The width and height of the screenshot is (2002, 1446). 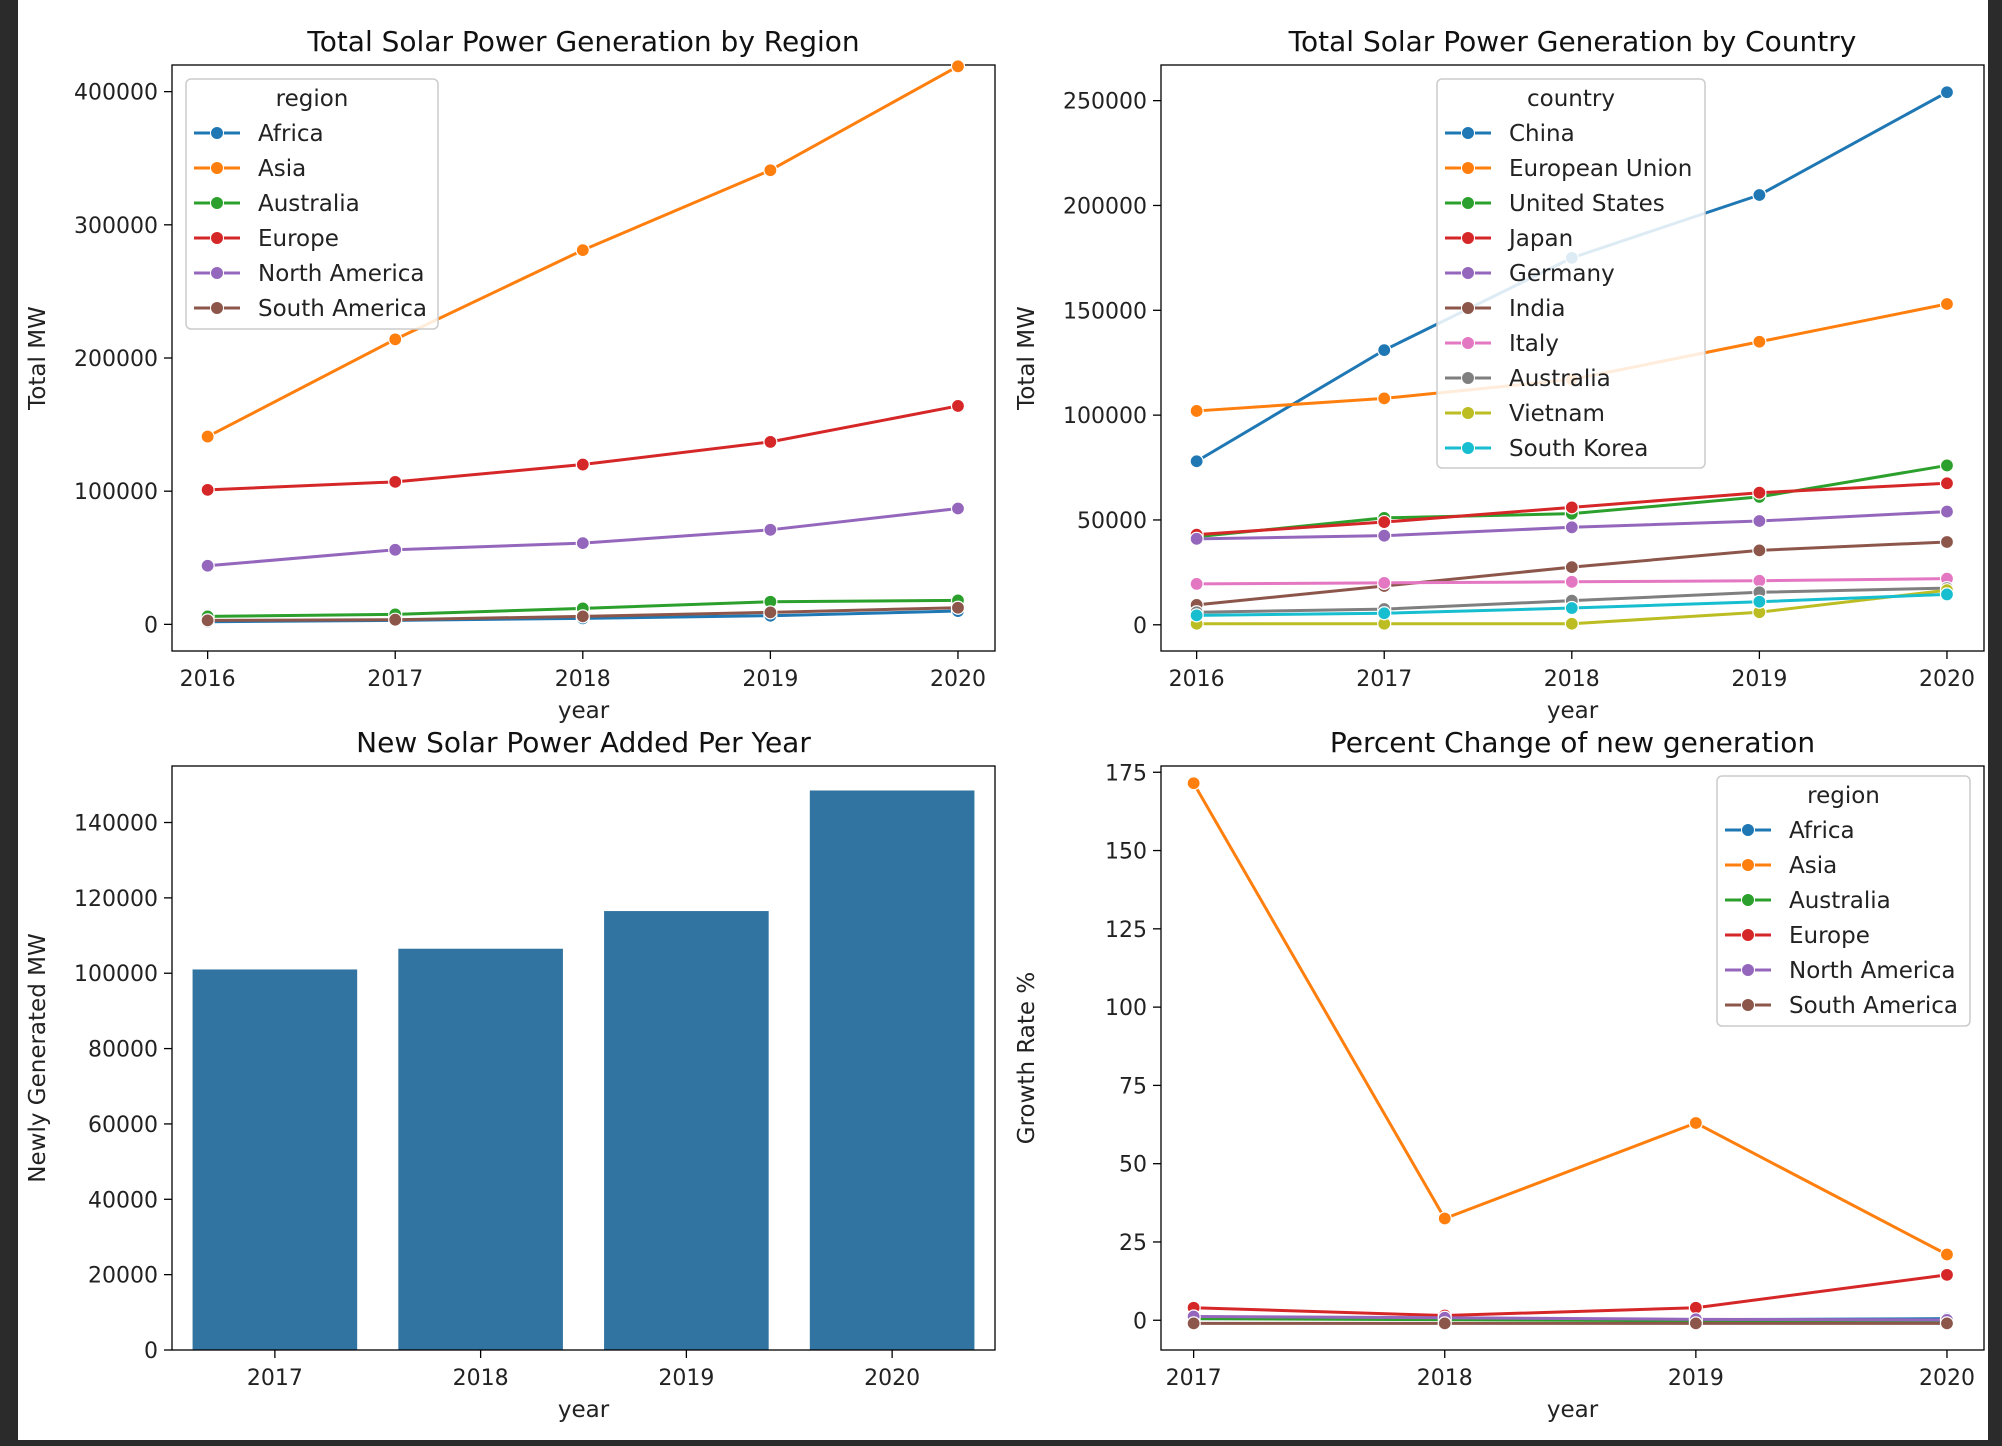 I want to click on legend-item: South America, so click(x=1841, y=1006).